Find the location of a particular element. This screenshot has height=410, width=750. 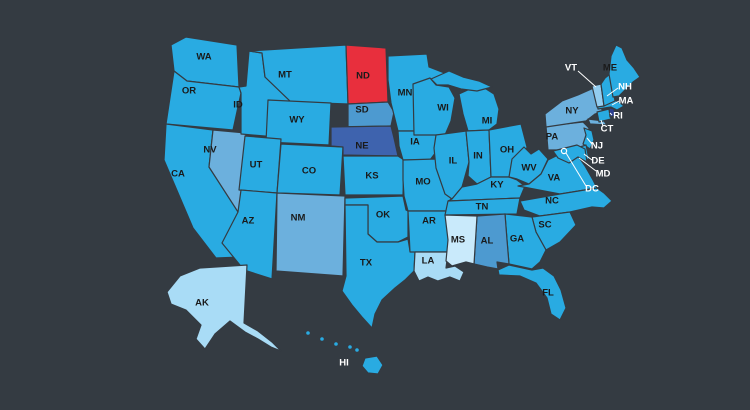

state-fl is located at coordinates (532, 292).